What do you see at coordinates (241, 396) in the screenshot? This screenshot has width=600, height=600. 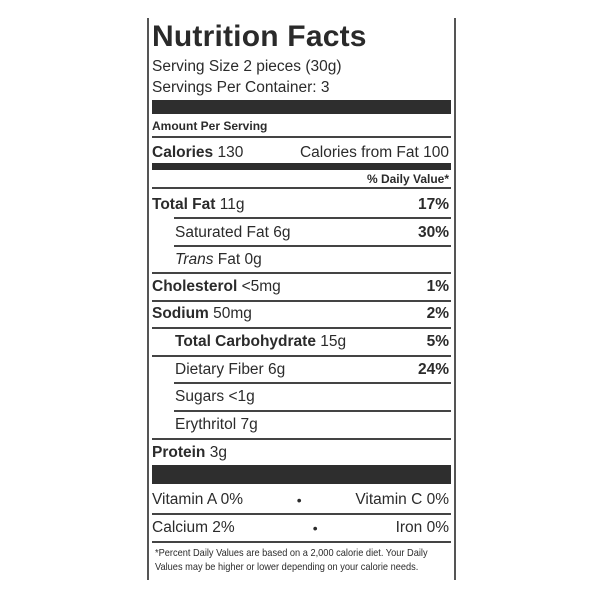 I see `nutrient-amount: <1g` at bounding box center [241, 396].